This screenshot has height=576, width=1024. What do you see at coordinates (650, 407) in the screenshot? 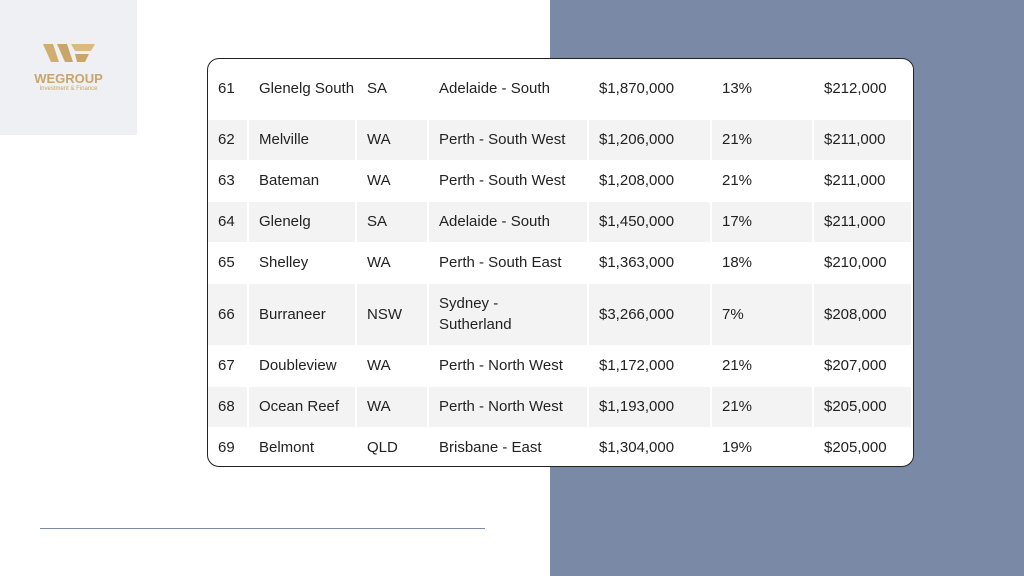
I see `median-price-cell: $1,193,000` at bounding box center [650, 407].